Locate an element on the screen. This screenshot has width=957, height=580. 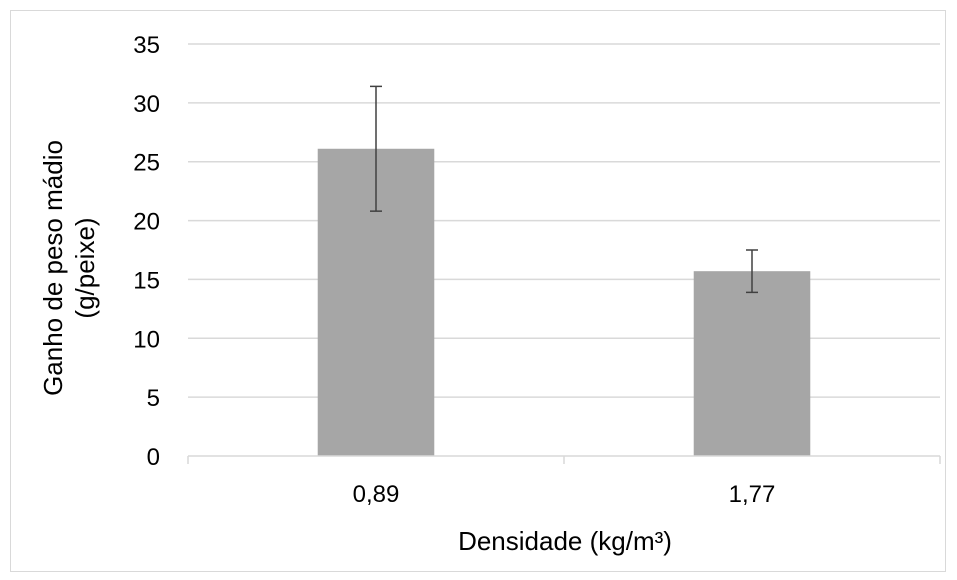
x-axis-tick-labels: 0,89 1,77 is located at coordinates (564, 494).